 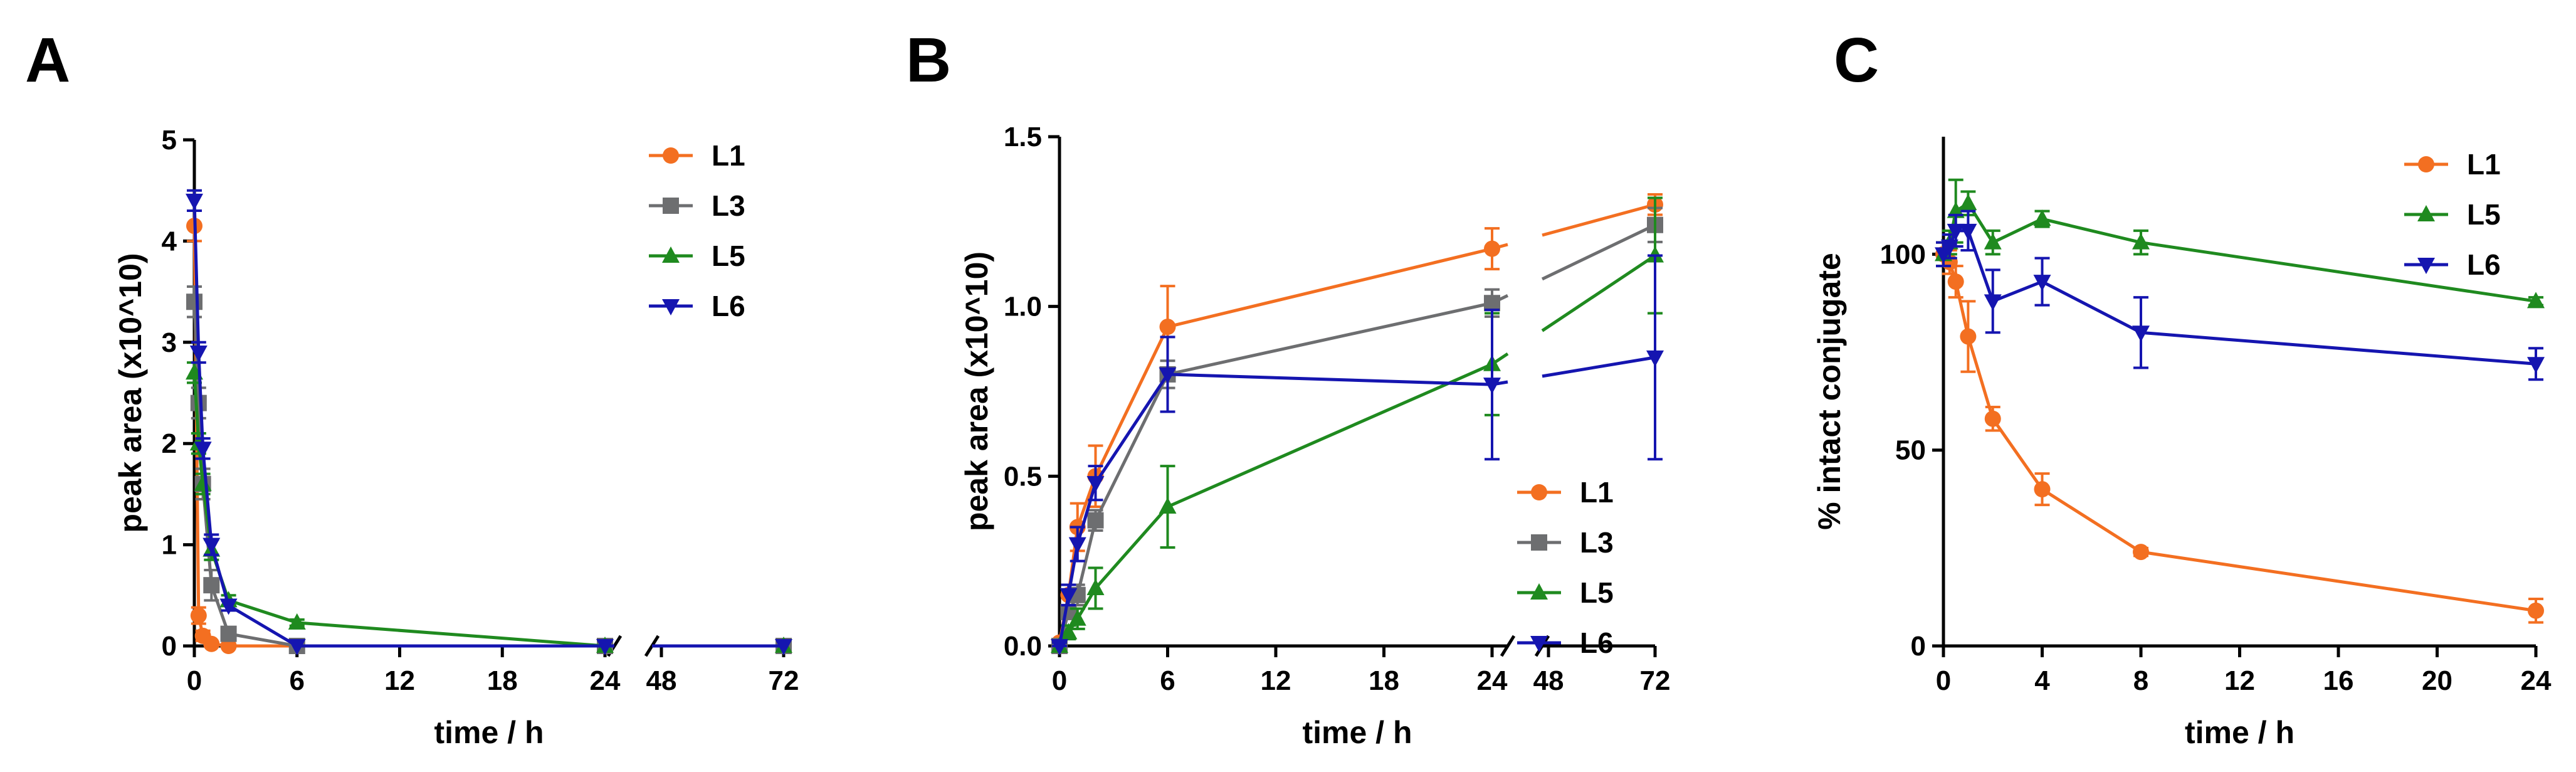 I want to click on y-tick-label: 1, so click(x=169, y=545).